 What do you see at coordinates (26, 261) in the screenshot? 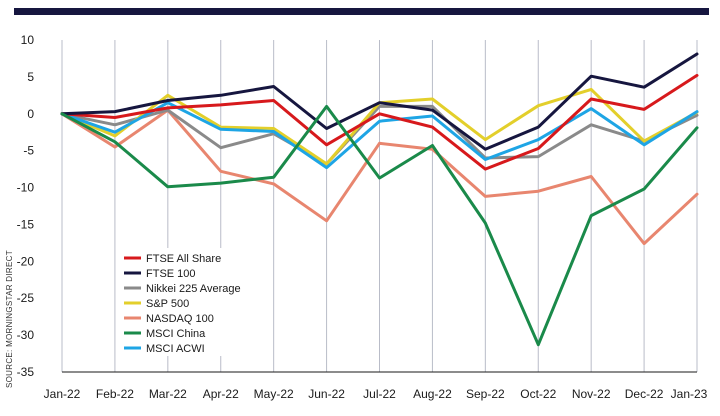
I see `y-tick-label: -20` at bounding box center [26, 261].